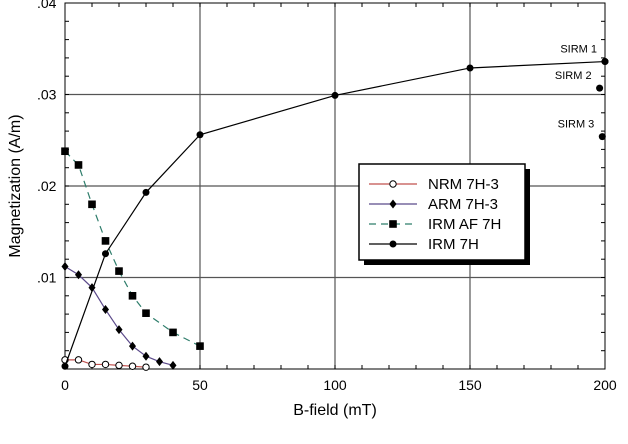  Describe the element at coordinates (453, 244) in the screenshot. I see `legend-label: IRM 7H` at that location.